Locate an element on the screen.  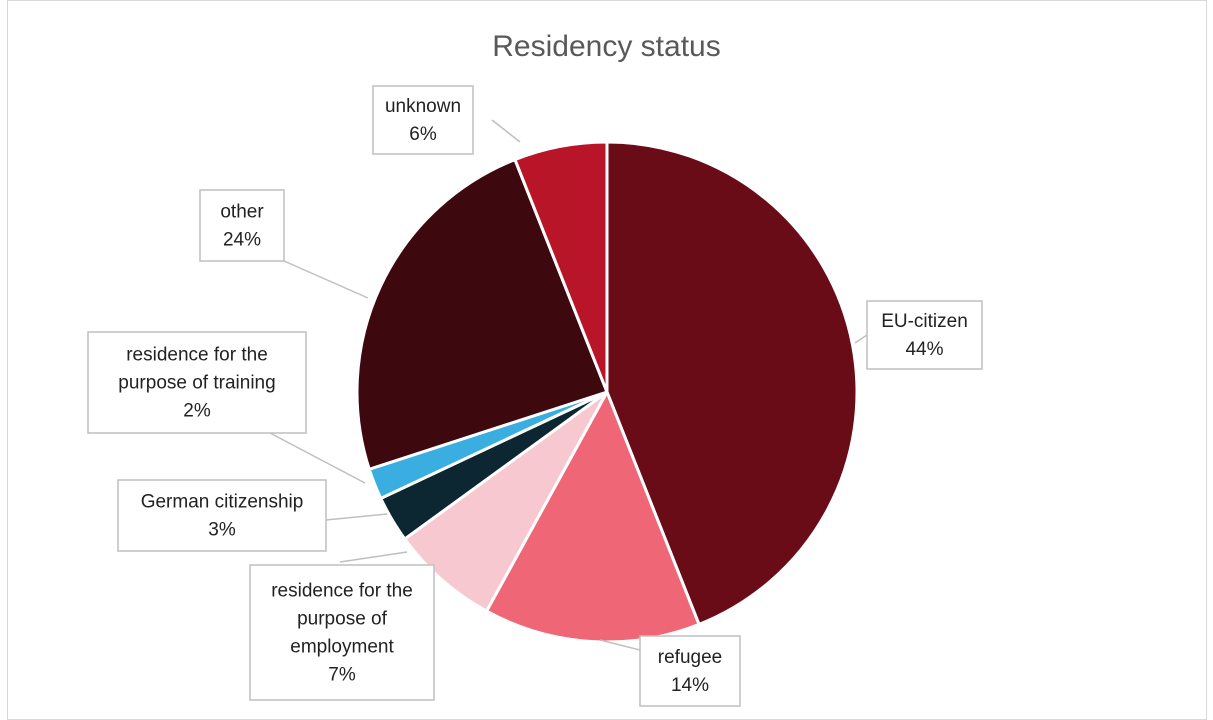
pie-slice-refugee is located at coordinates (593, 517).